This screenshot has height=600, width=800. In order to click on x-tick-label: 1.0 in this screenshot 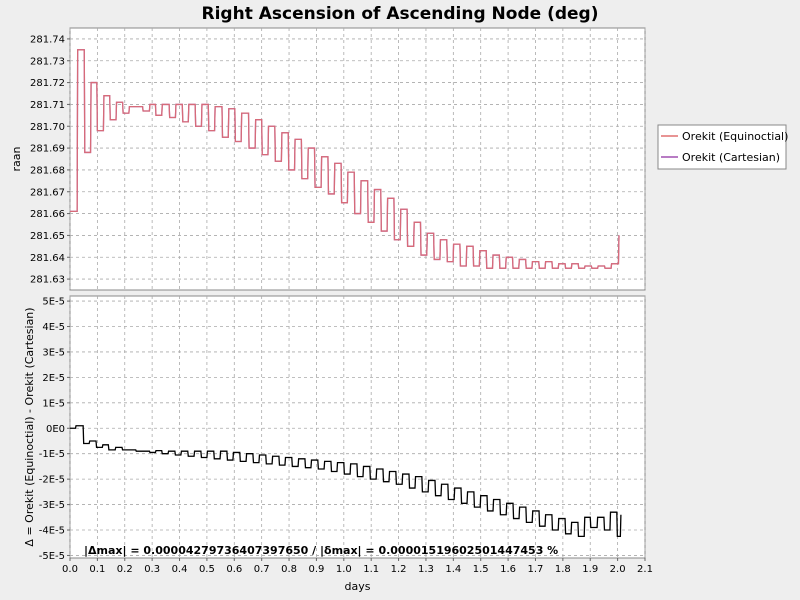, I will do `click(344, 569)`.